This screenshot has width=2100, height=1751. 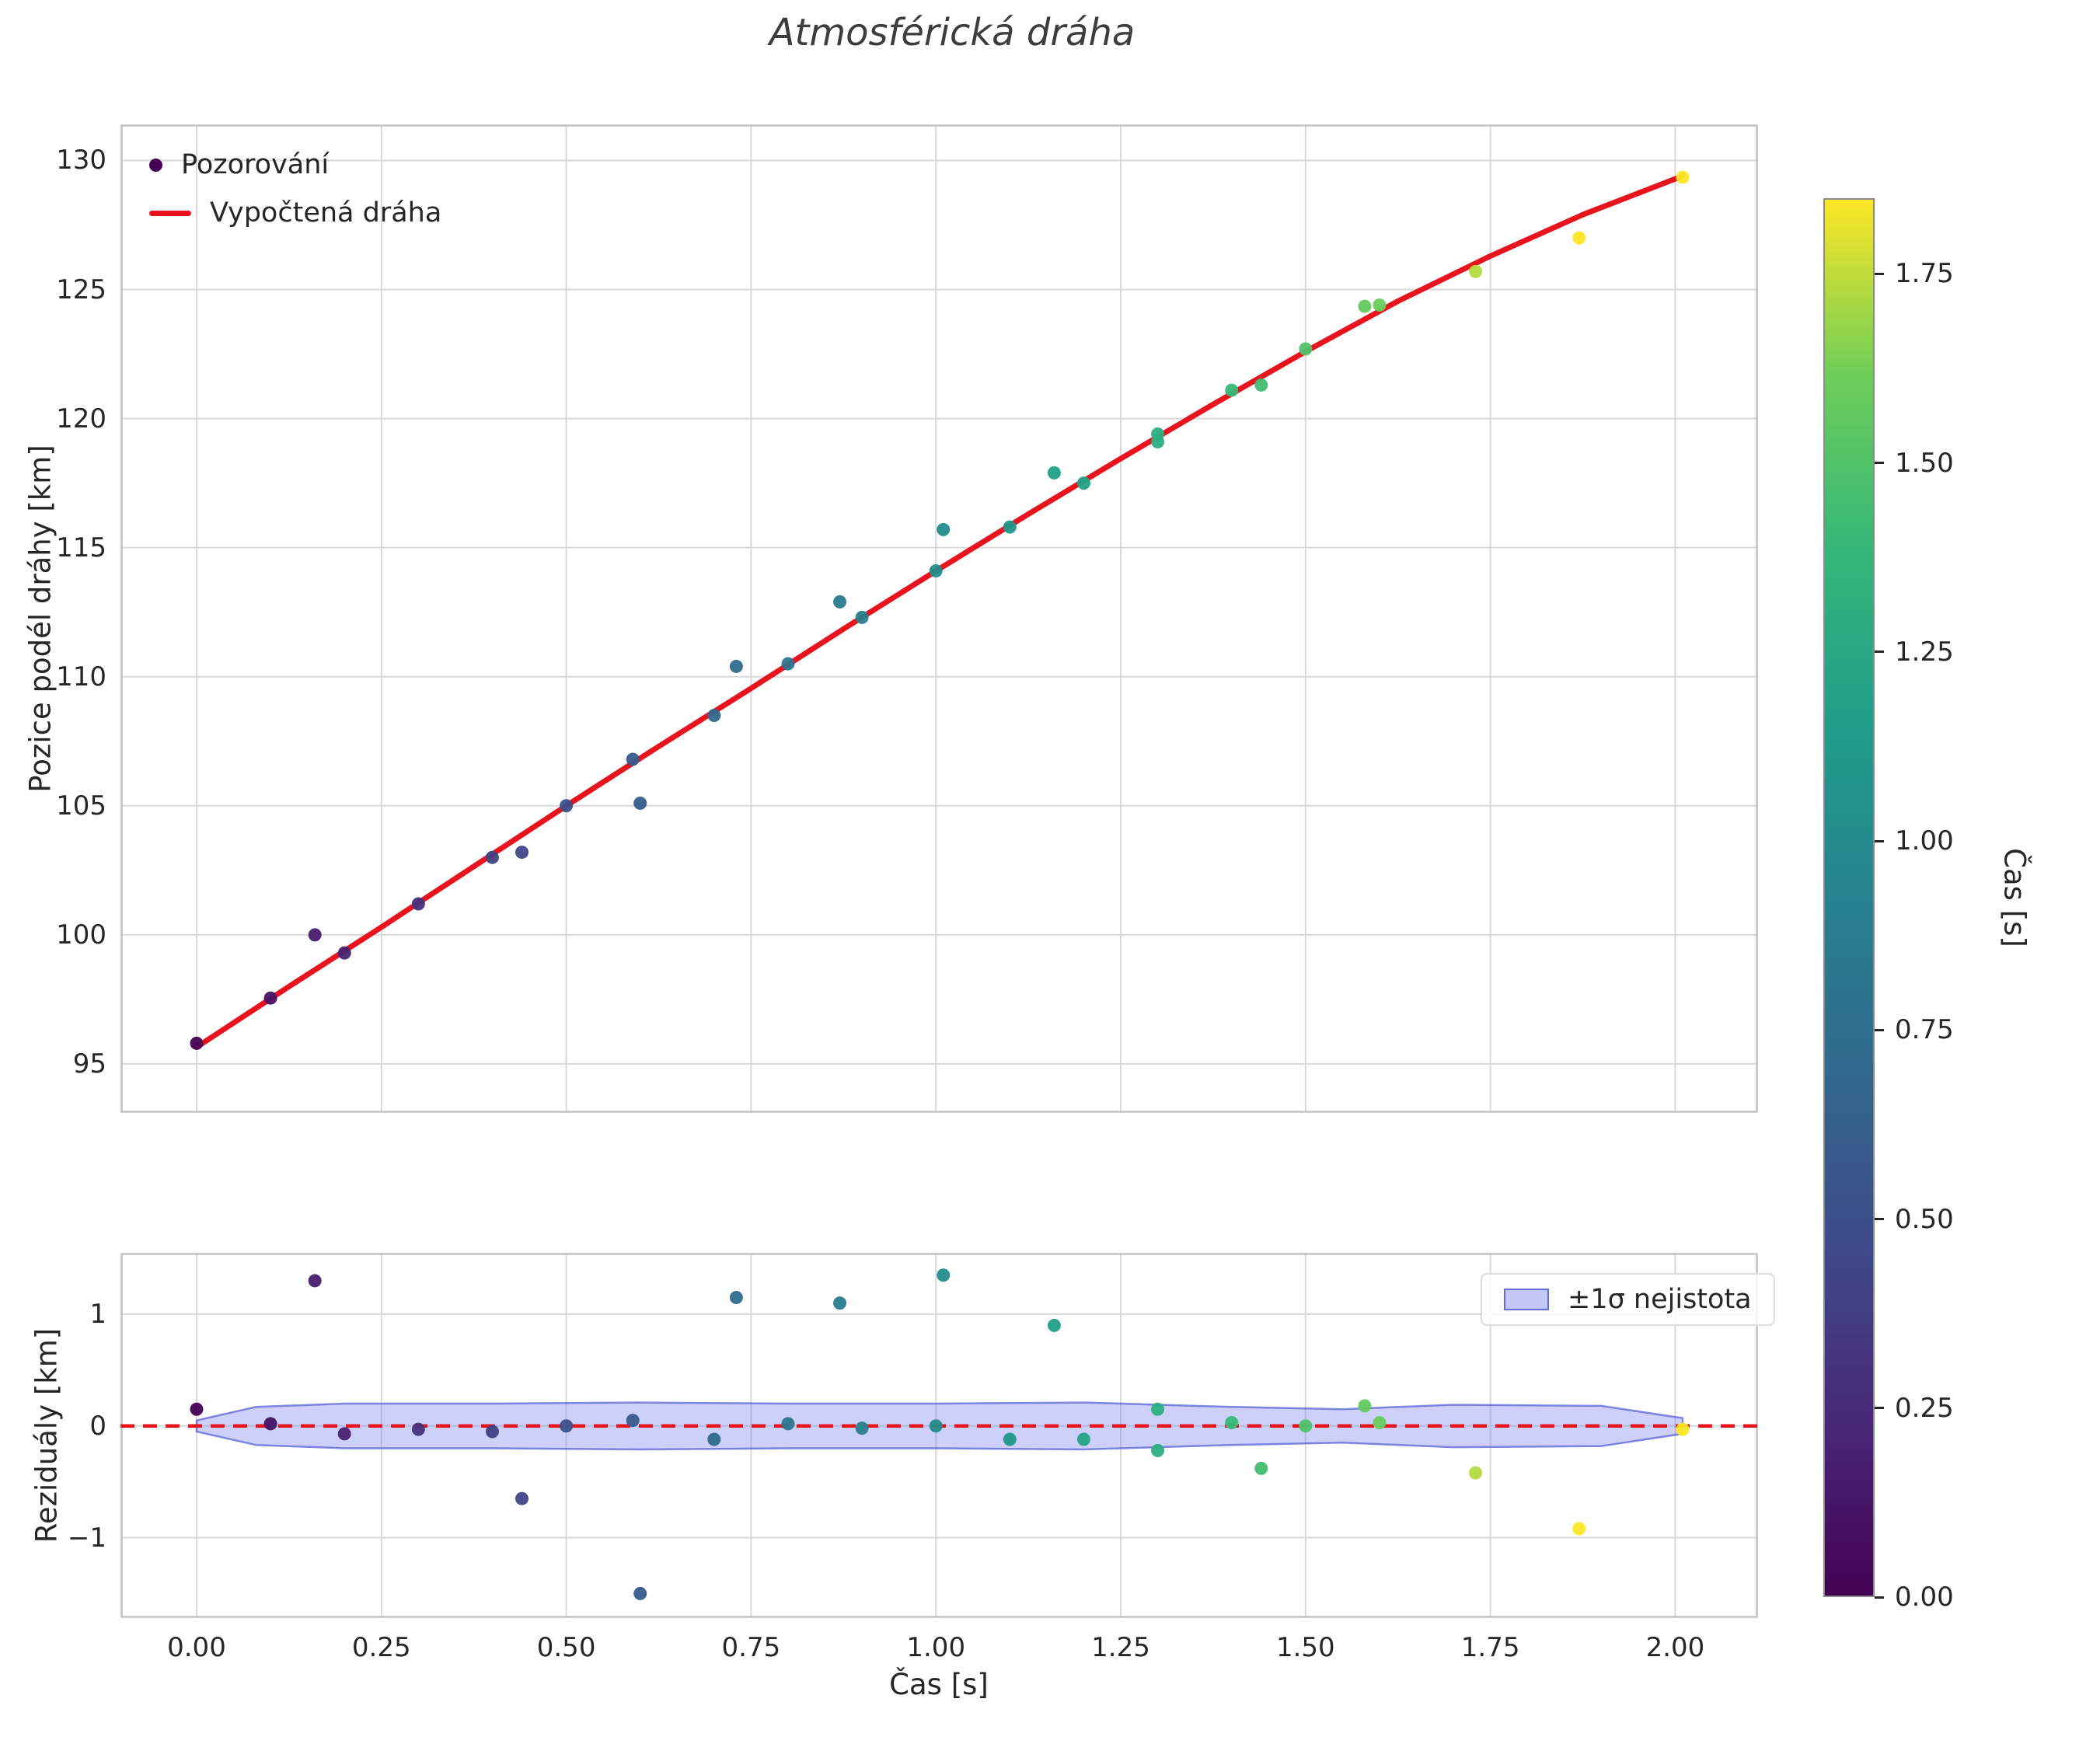 What do you see at coordinates (47, 1435) in the screenshot?
I see `y-axis-label-residuals: Reziduály [km]` at bounding box center [47, 1435].